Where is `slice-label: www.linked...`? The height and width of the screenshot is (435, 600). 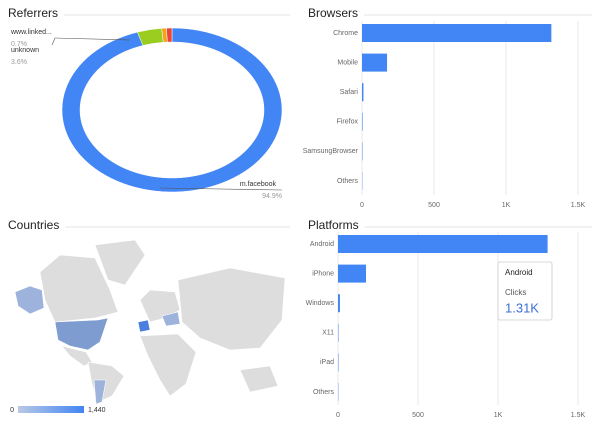 slice-label: www.linked... is located at coordinates (31, 32).